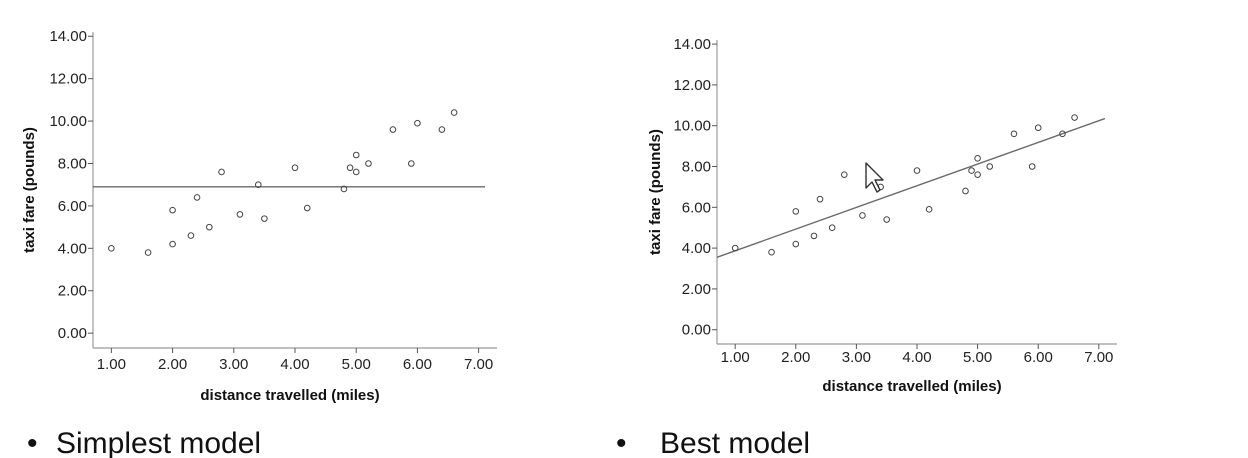 The height and width of the screenshot is (458, 1248). What do you see at coordinates (911, 187) in the screenshot?
I see `regression-fit-line` at bounding box center [911, 187].